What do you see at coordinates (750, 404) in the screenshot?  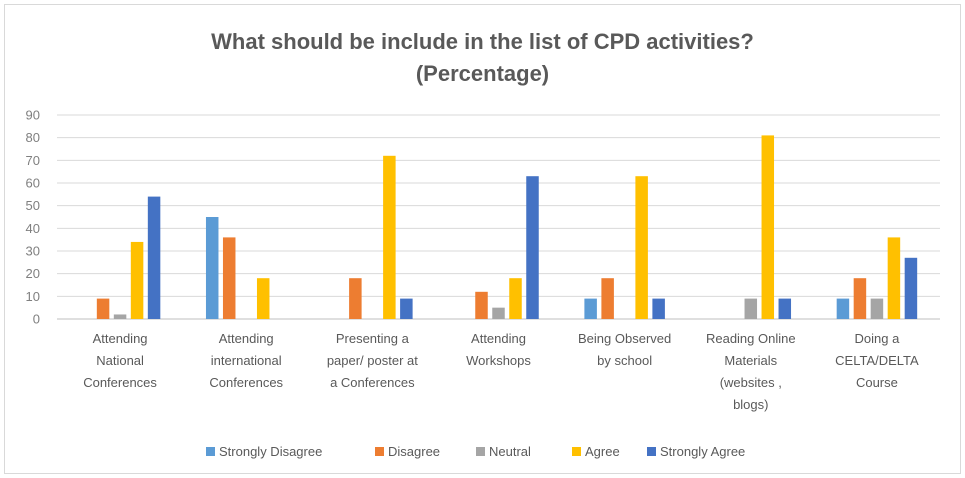 I see `x-category-label-line: blogs)` at bounding box center [750, 404].